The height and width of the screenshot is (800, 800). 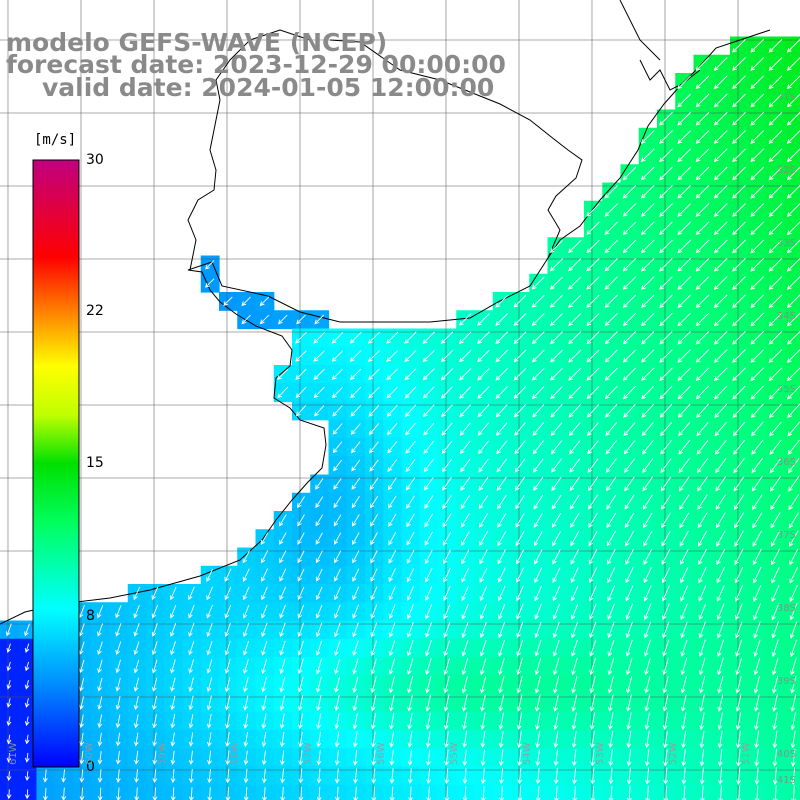 What do you see at coordinates (600, 753) in the screenshot?
I see `lon-label-53w: 53W` at bounding box center [600, 753].